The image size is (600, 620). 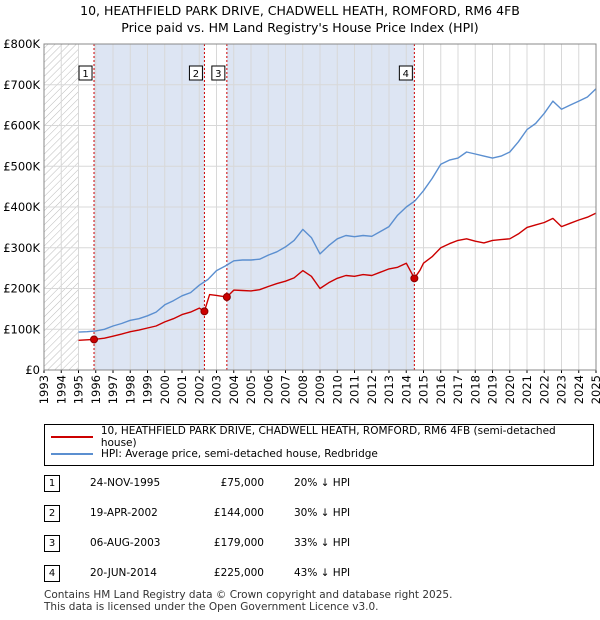 I want to click on y-tick-label: £800K, so click(x=21, y=44).